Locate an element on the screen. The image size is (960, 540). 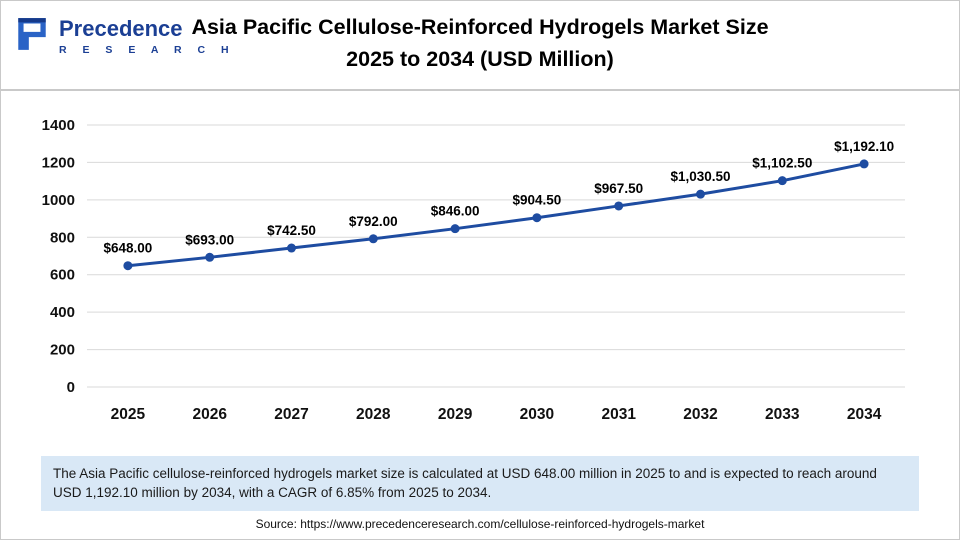
svg-text: $904.50 is located at coordinates (536, 200).